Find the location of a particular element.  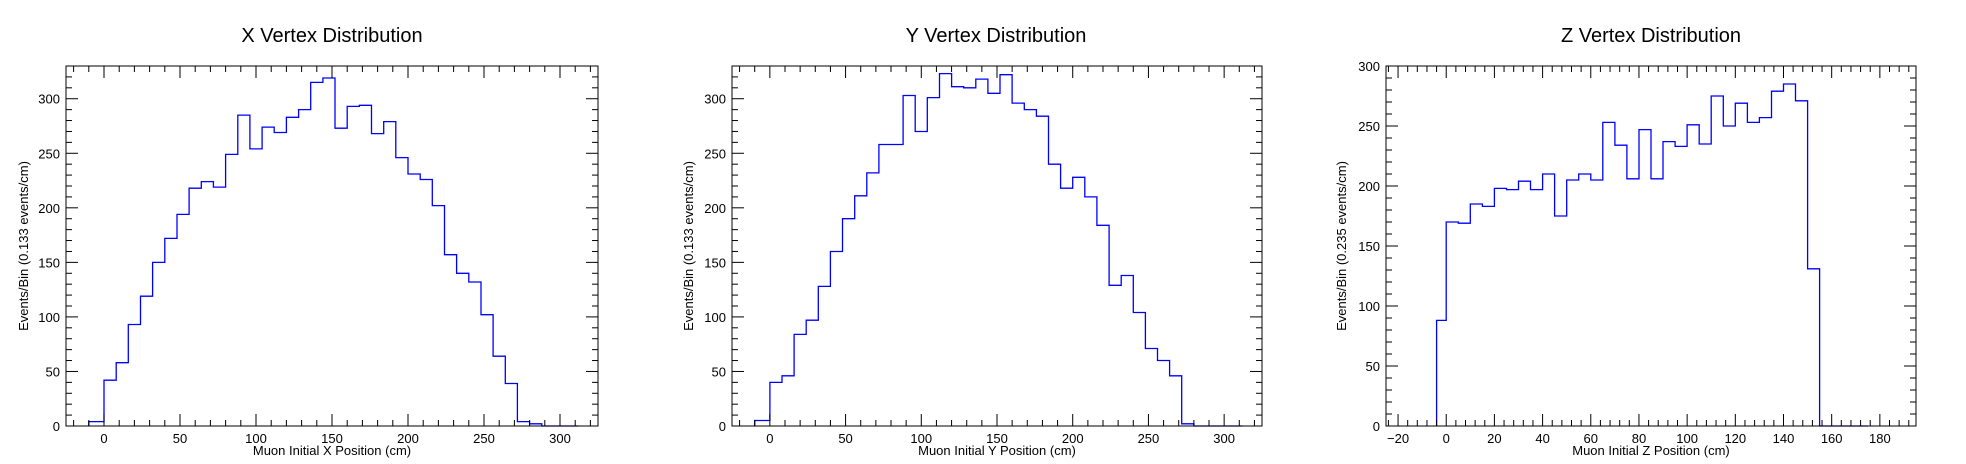

x-axis-label: Muon Initial Z Position (cm) is located at coordinates (1651, 450).